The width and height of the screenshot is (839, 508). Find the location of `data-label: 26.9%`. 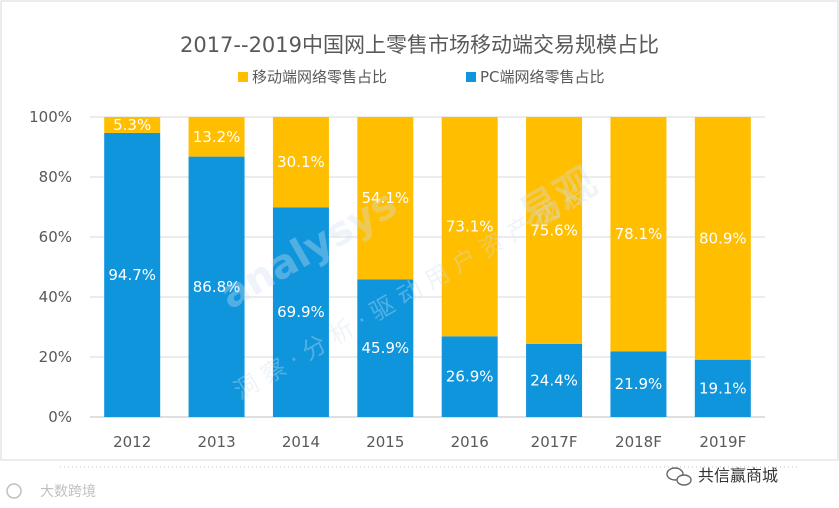

data-label: 26.9% is located at coordinates (470, 377).